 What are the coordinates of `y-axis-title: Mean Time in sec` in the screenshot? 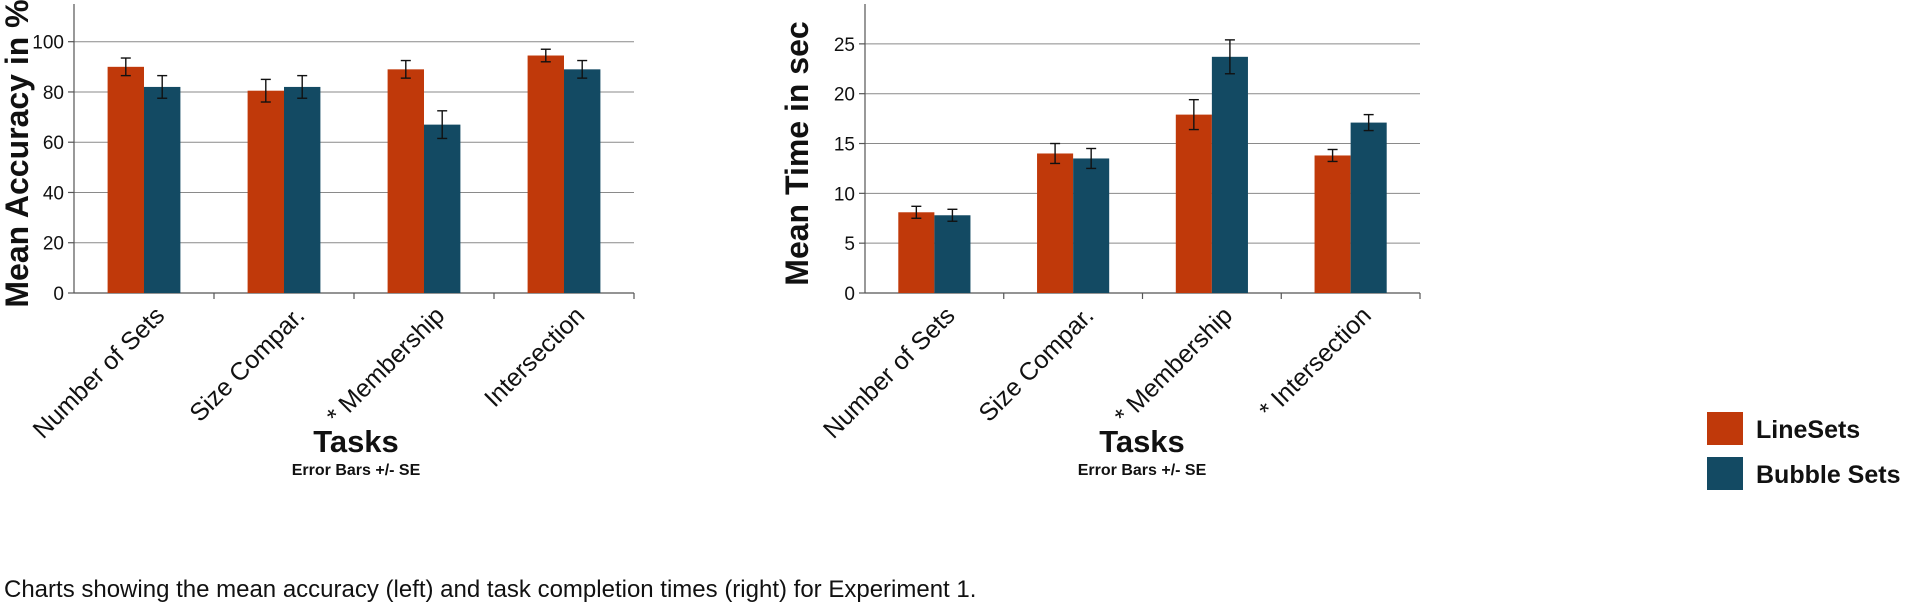 It's located at (797, 153).